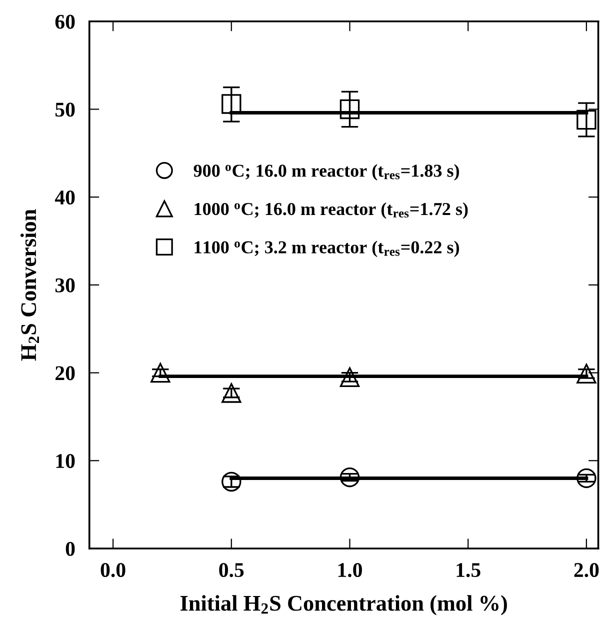  Describe the element at coordinates (65, 373) in the screenshot. I see `y-tick-label: 20` at that location.